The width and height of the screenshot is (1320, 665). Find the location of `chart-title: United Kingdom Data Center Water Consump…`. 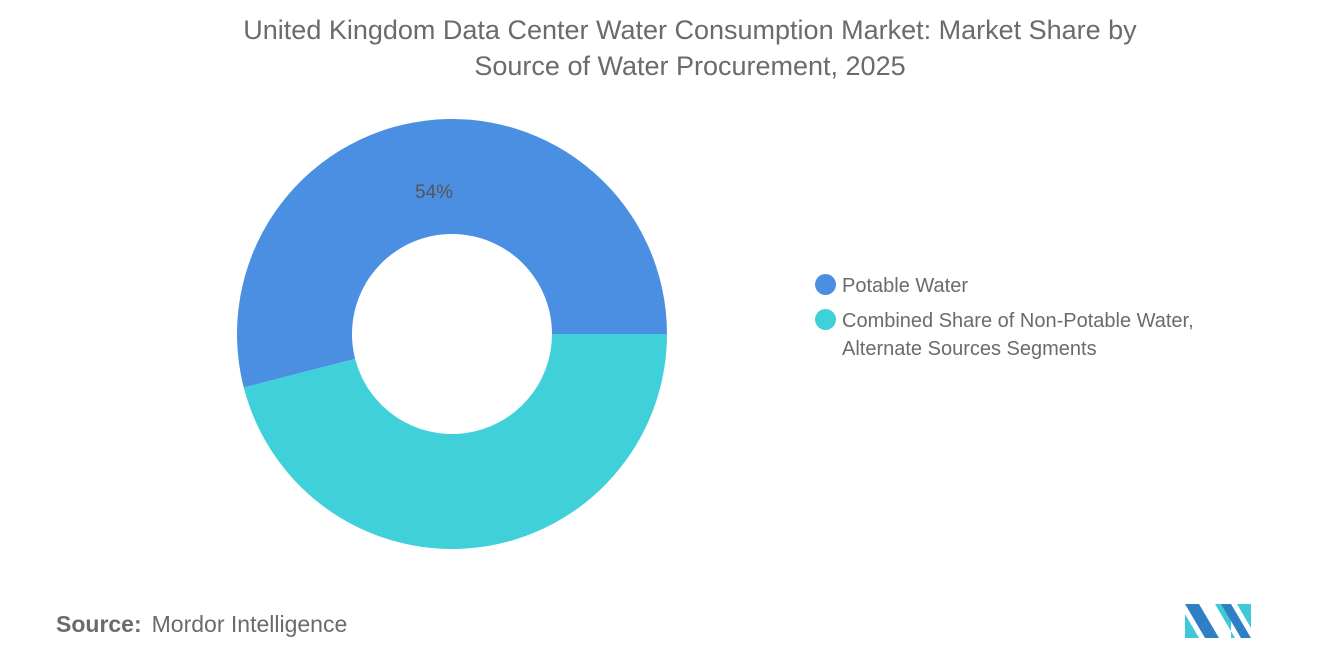

chart-title: United Kingdom Data Center Water Consump… is located at coordinates (660, 48).